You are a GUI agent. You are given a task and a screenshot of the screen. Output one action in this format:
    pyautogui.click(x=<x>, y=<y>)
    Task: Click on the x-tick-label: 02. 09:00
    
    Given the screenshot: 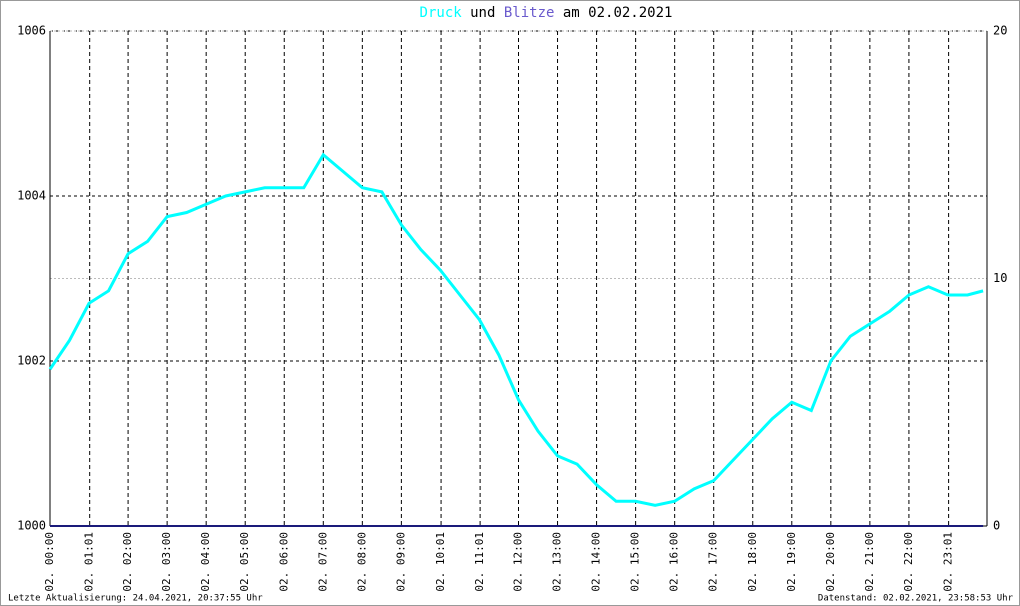 What is the action you would take?
    pyautogui.click(x=400, y=562)
    